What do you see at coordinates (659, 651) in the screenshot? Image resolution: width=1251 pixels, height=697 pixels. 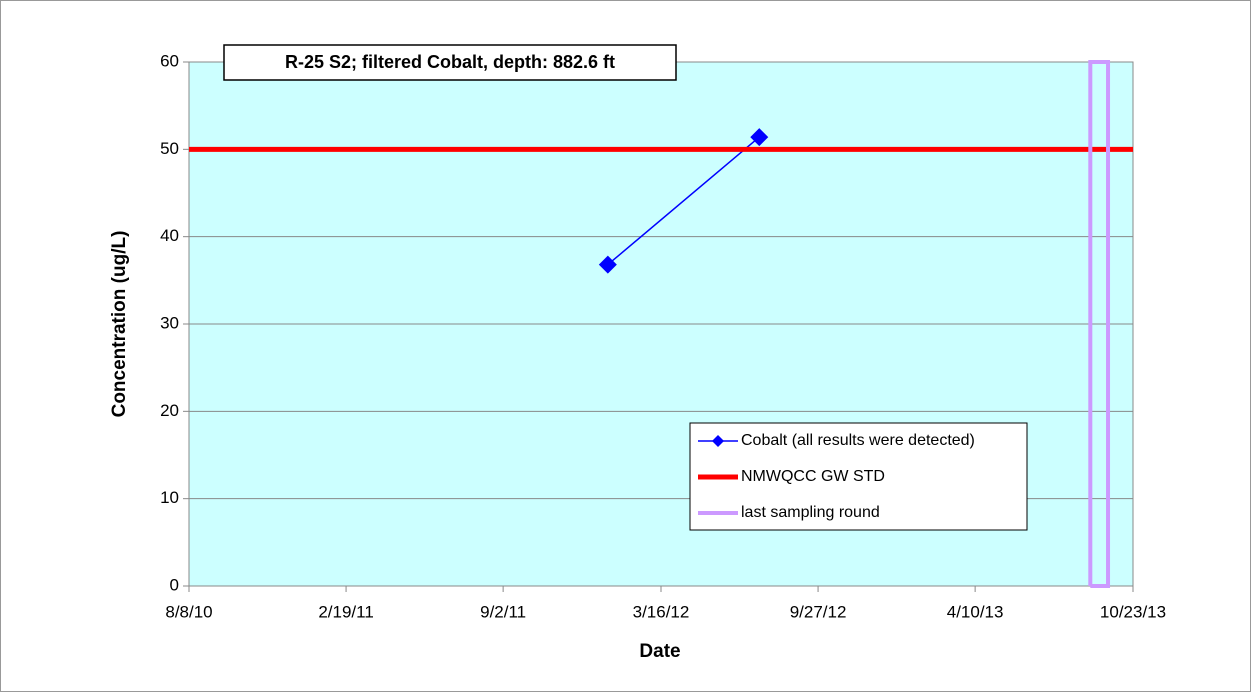 I see `x-axis-label: Date` at bounding box center [659, 651].